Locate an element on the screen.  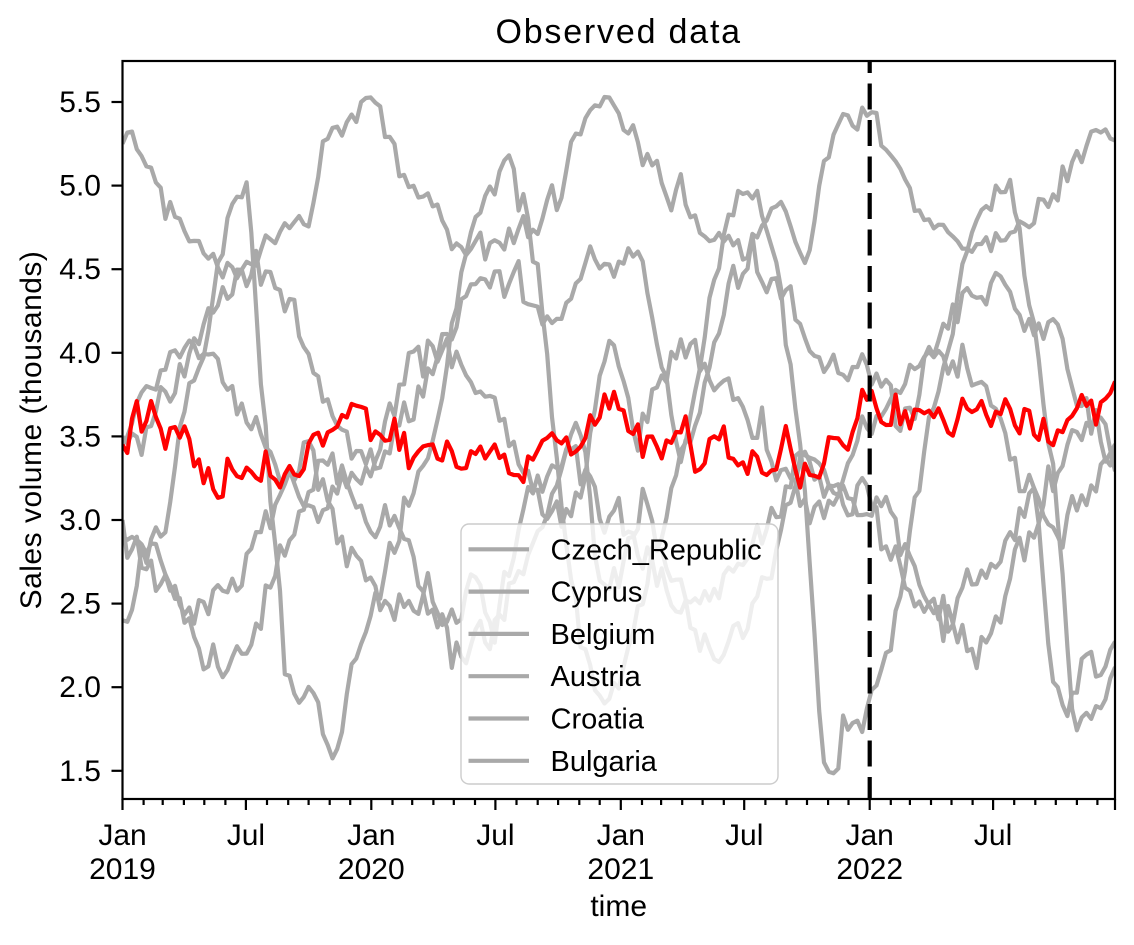
svg-text: Croatia is located at coordinates (598, 720).